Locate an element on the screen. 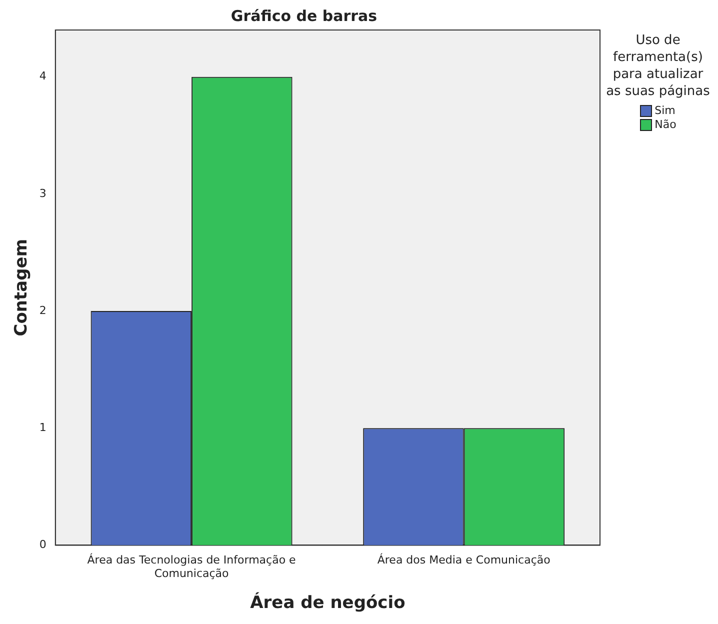  y-axis-title: Contagem is located at coordinates (22, 287).